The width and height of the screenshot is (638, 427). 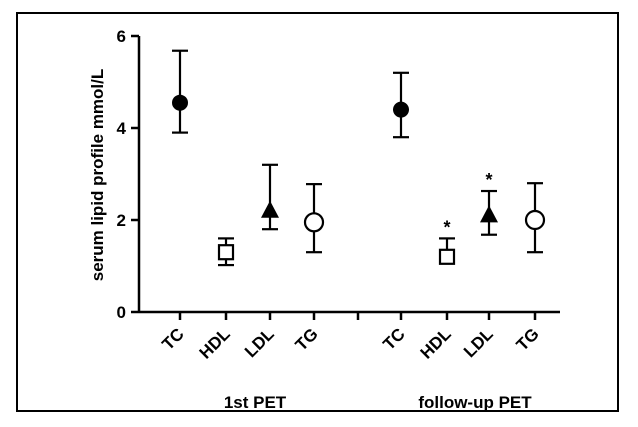 What do you see at coordinates (121, 312) in the screenshot?
I see `y-tick-label: 0` at bounding box center [121, 312].